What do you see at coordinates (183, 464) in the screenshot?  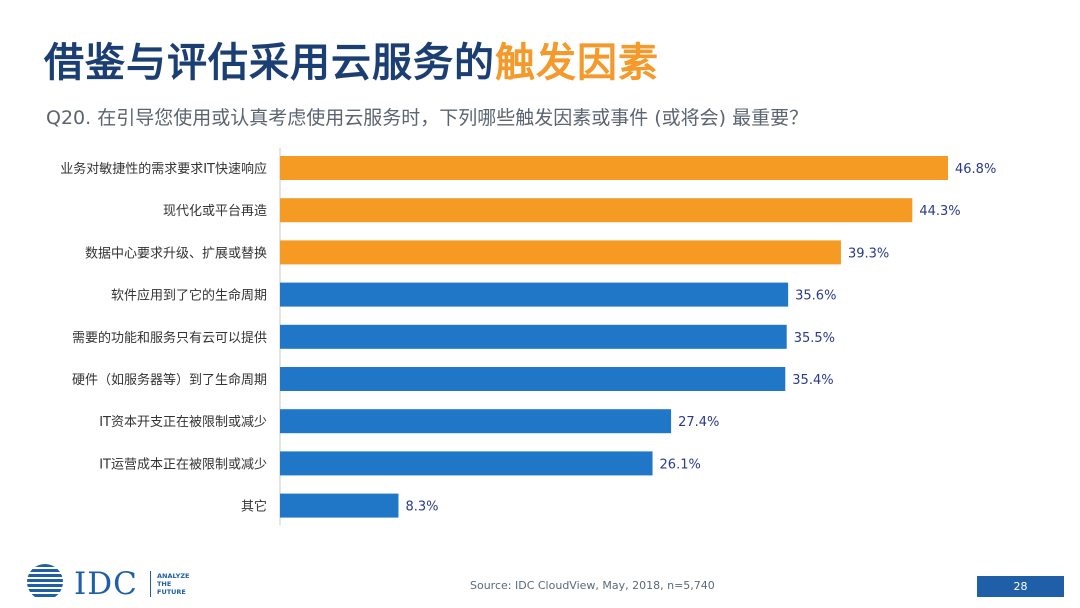 I see `category-label: IT运营成本正在被限制或减少` at bounding box center [183, 464].